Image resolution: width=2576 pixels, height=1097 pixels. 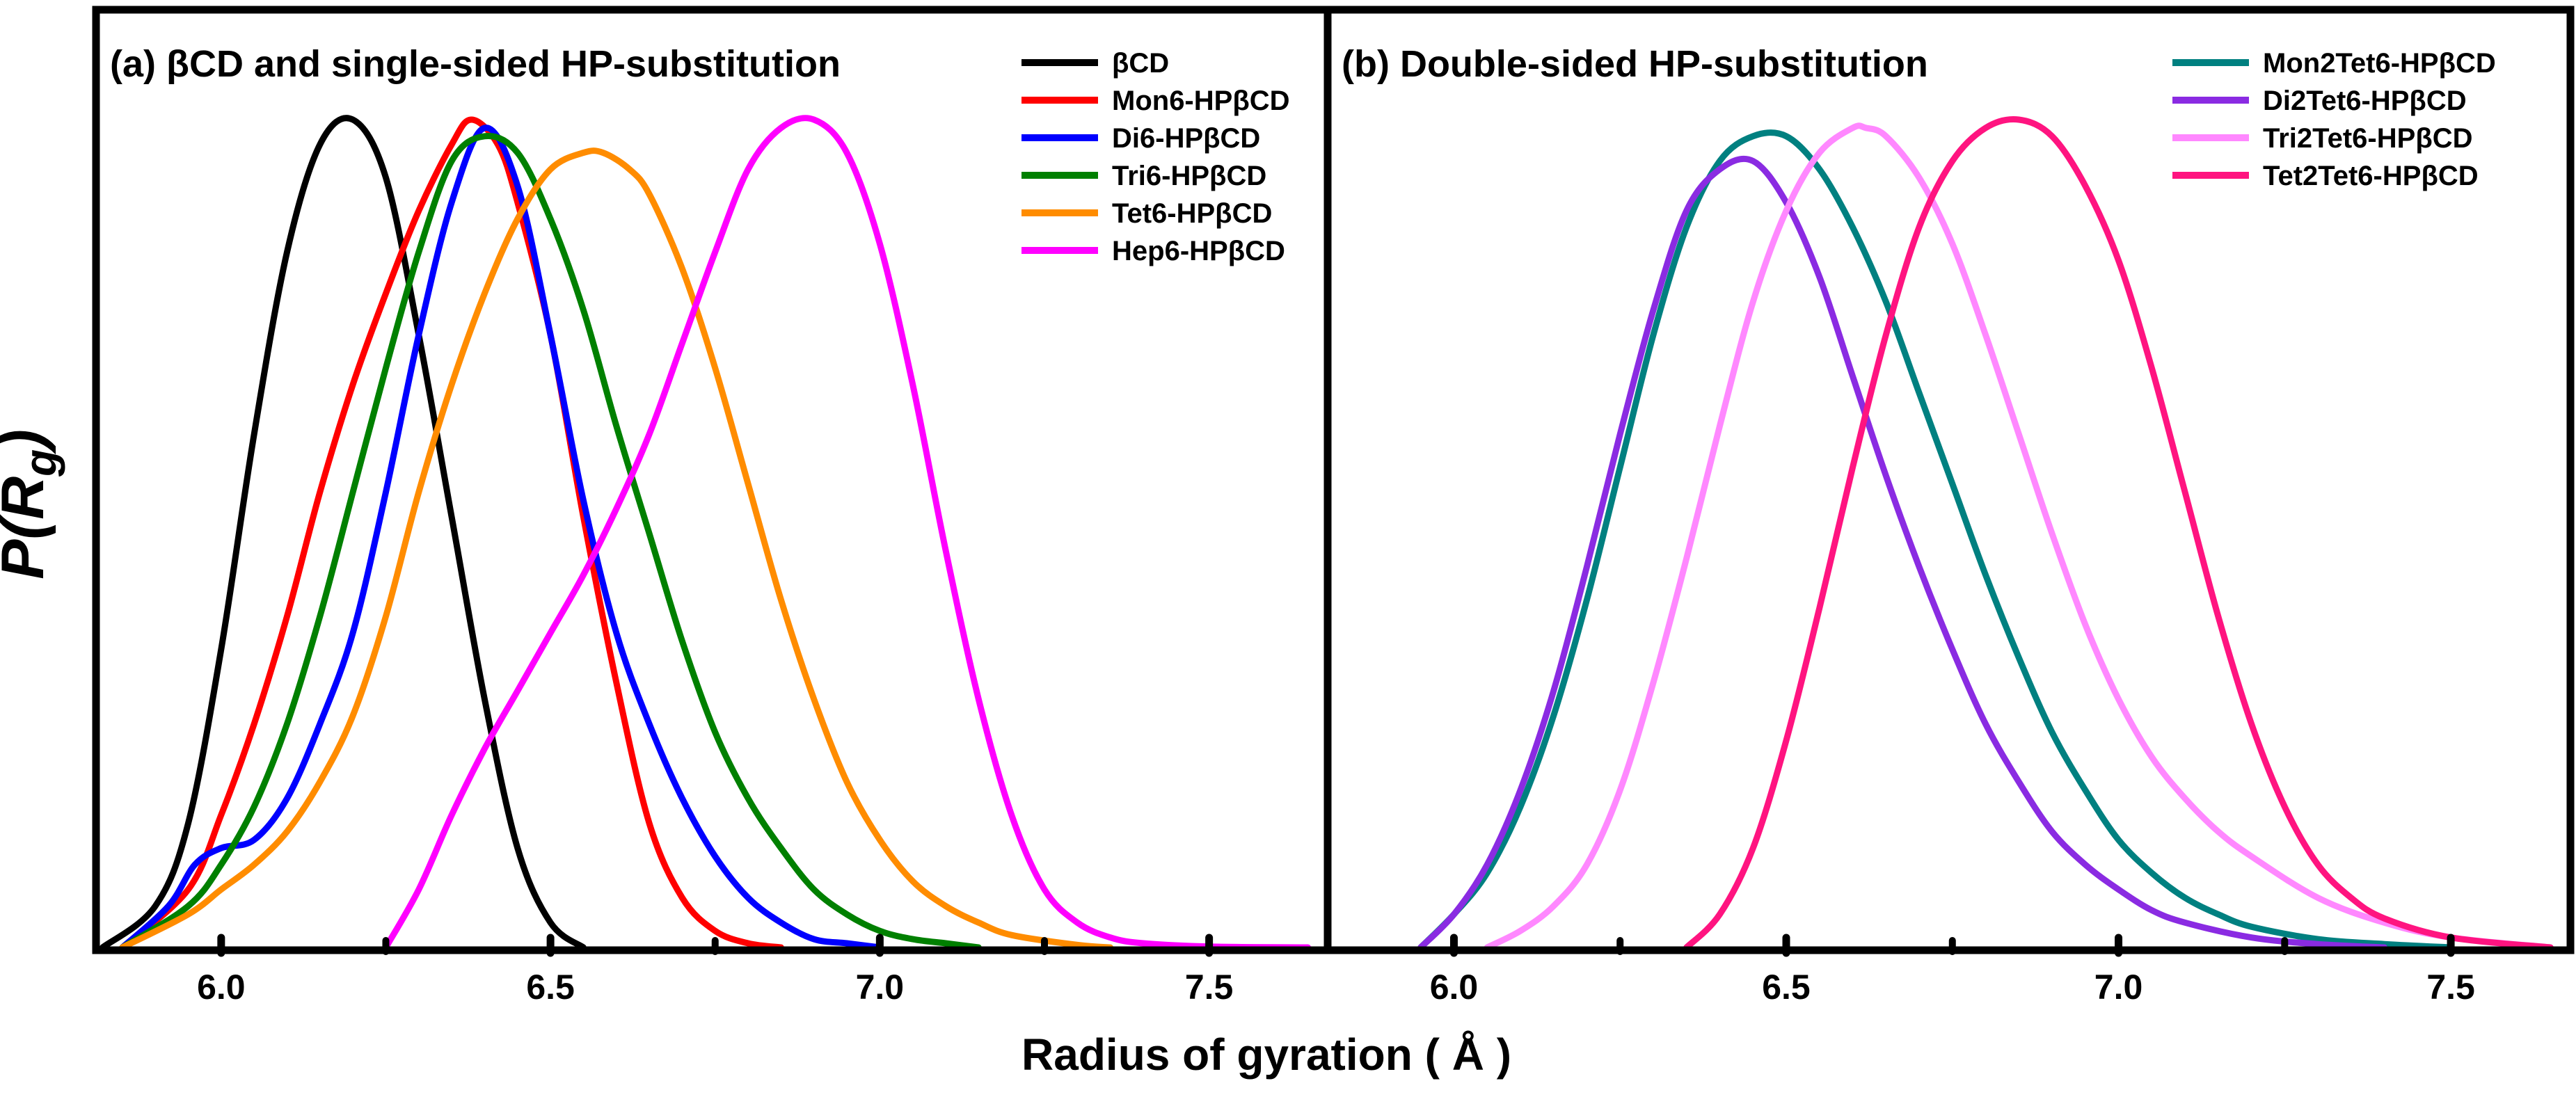 What do you see at coordinates (2371, 176) in the screenshot?
I see `legend-label-b-3: Tet2Tet6-HPβCD` at bounding box center [2371, 176].